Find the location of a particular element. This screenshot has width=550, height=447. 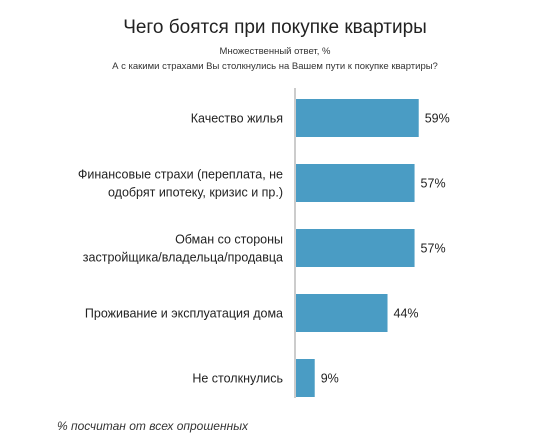

chart-title: Чего боятся при покупке квартиры is located at coordinates (275, 27).